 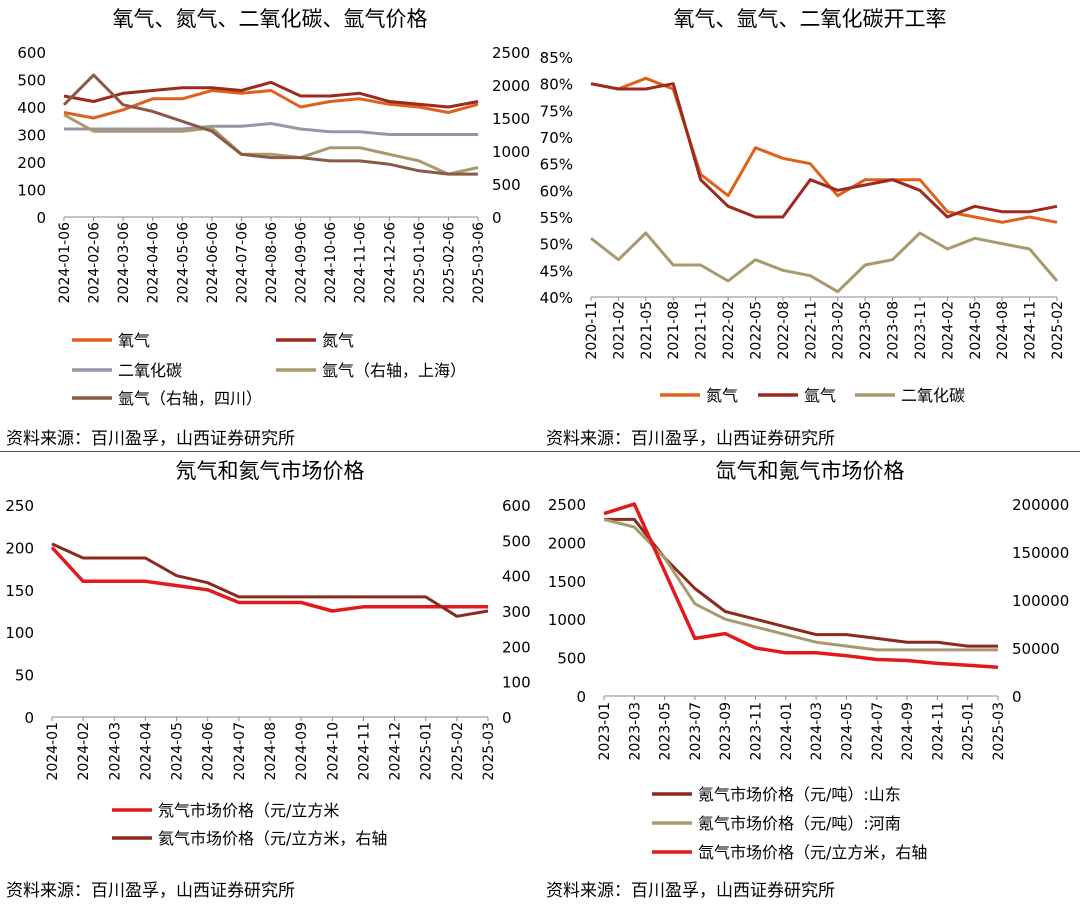 I want to click on x-tick-label: 2024-04, so click(x=146, y=751).